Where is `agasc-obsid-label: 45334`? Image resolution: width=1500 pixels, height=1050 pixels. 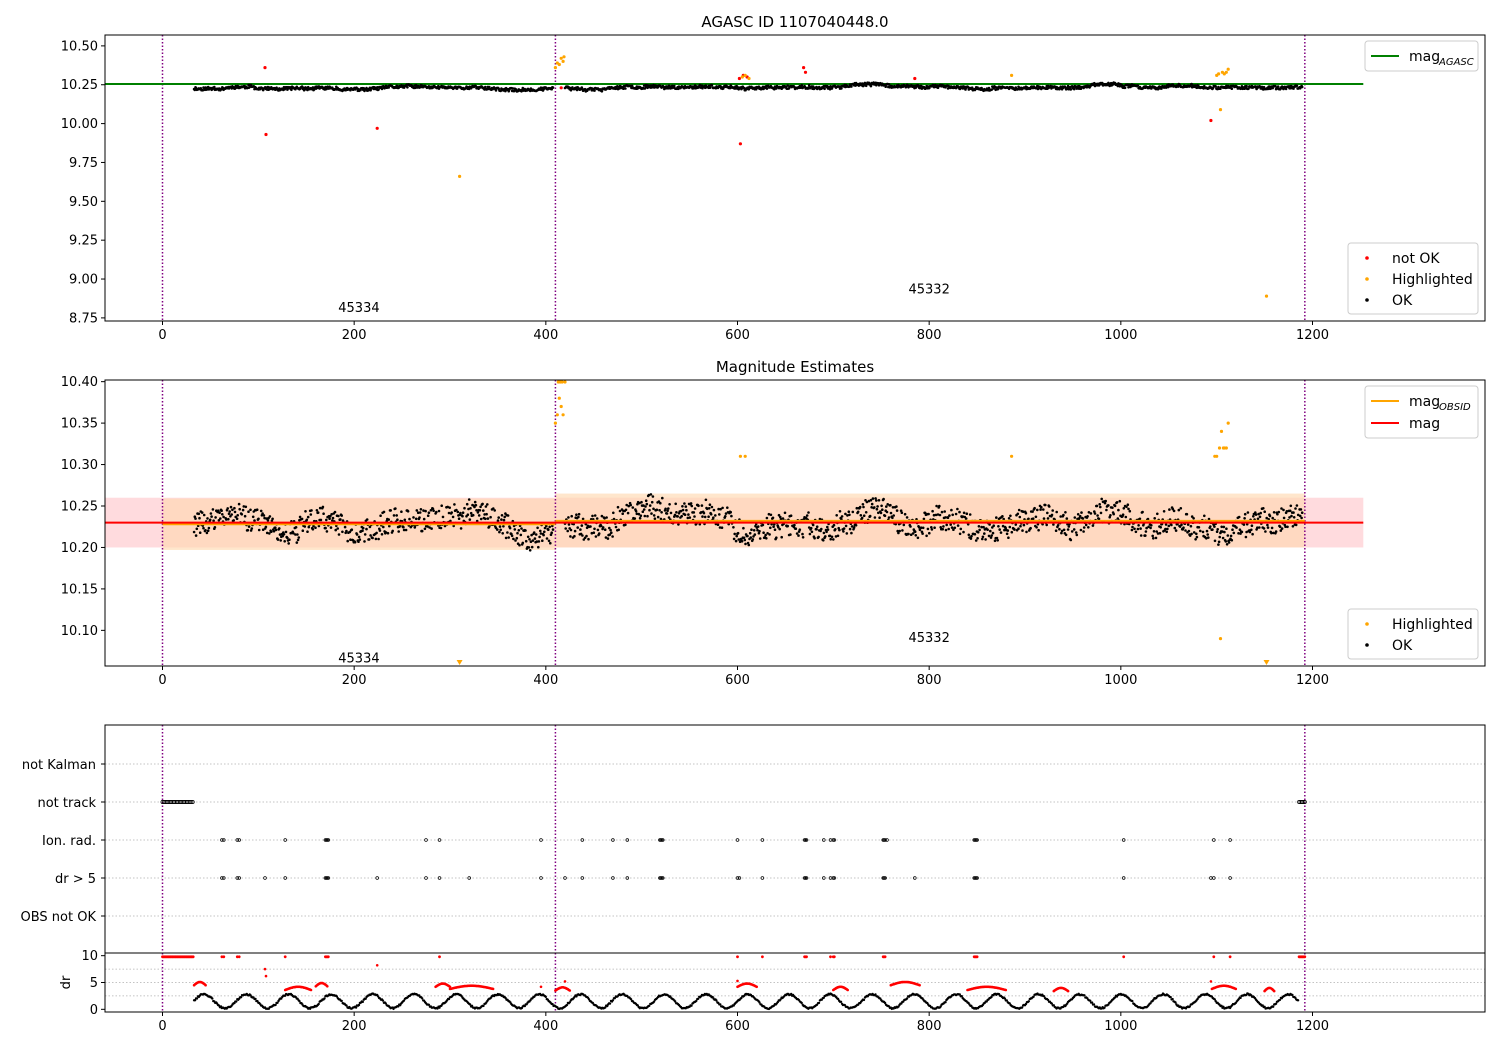
agasc-obsid-label: 45334 is located at coordinates (358, 308).